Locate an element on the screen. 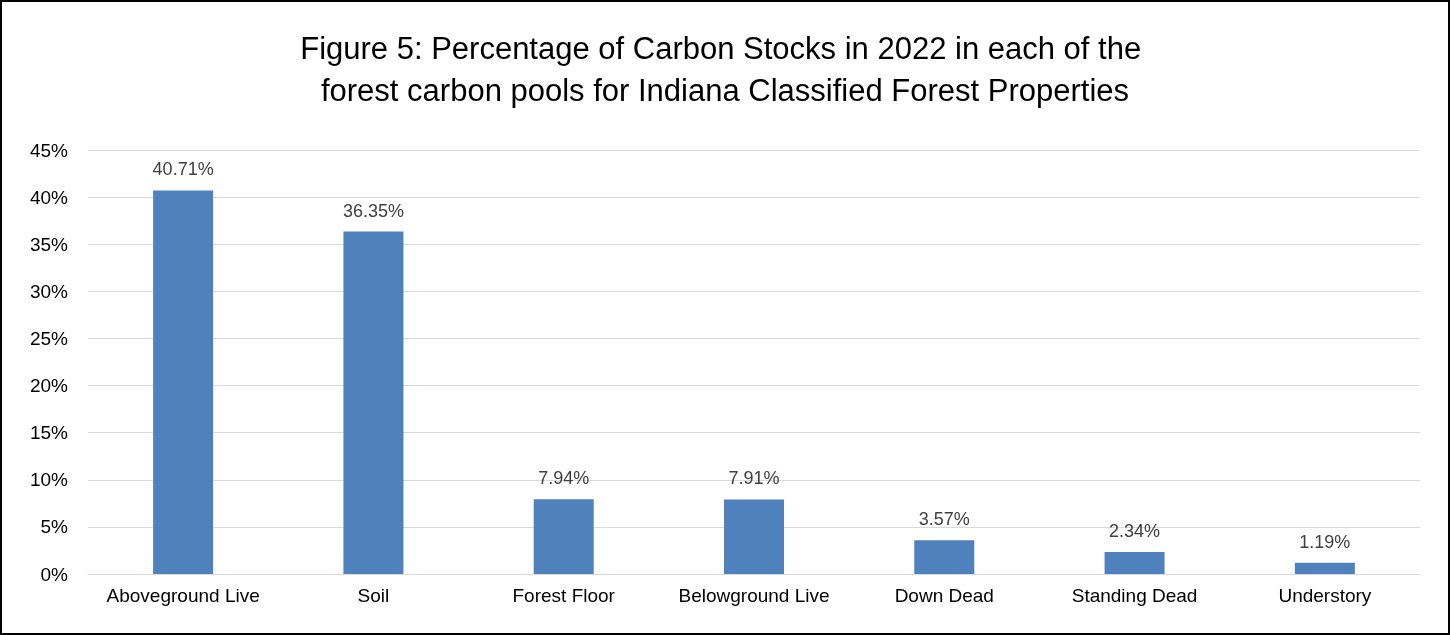 Image resolution: width=1450 pixels, height=635 pixels. y-tick-label: 10% is located at coordinates (49, 480).